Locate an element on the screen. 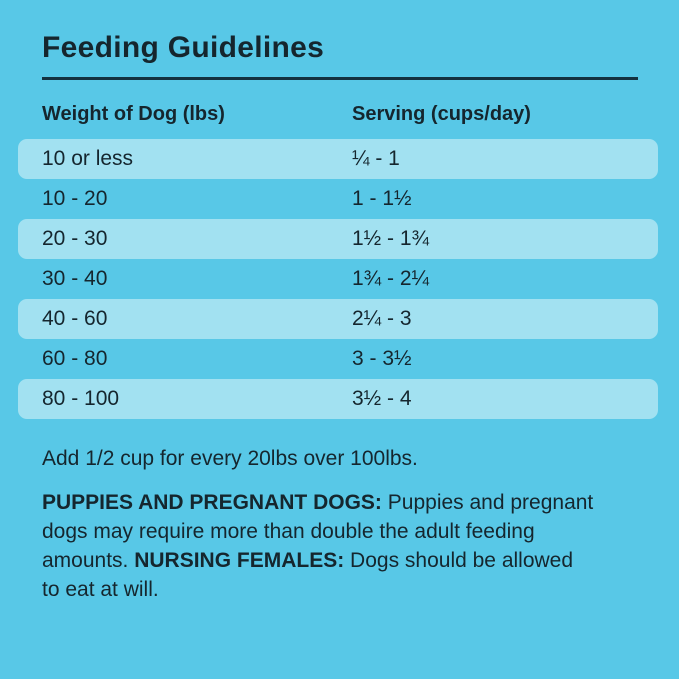 The height and width of the screenshot is (679, 679). table-row: 10 - 20 1 - 1½ is located at coordinates (338, 199).